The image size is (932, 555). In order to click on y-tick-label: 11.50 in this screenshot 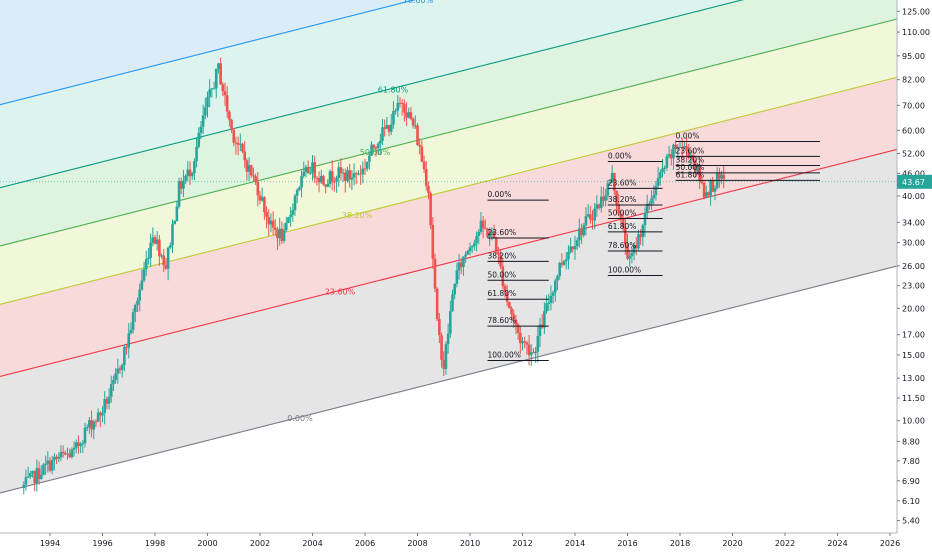, I will do `click(913, 398)`.